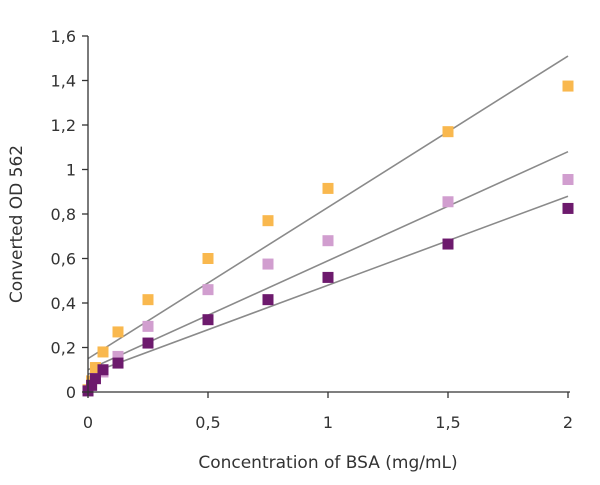 The width and height of the screenshot is (600, 485). I want to click on y-tick-label: 1,6, so click(63, 36).